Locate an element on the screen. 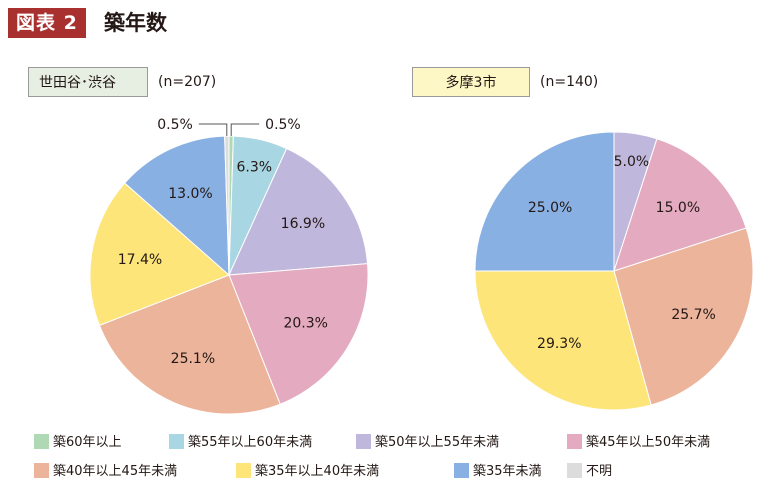 The width and height of the screenshot is (767, 494). legend-label-c40_45: 築40年以上45年未満 is located at coordinates (115, 471).